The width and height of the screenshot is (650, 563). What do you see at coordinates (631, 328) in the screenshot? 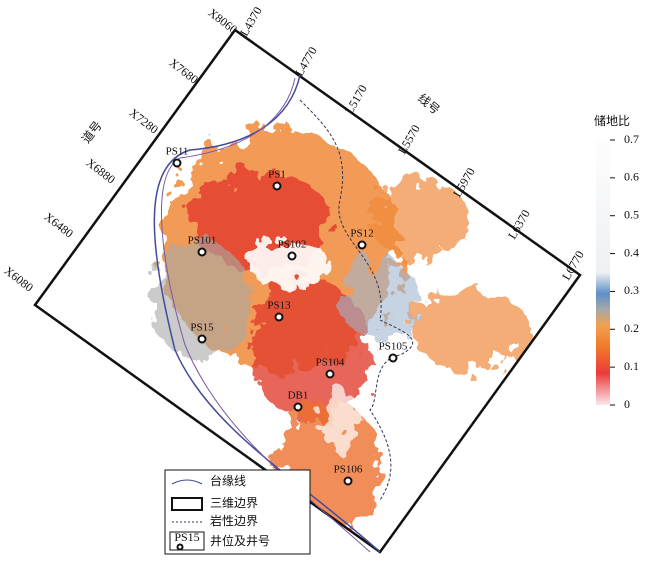
I see `colorbar-tick-label: 0.2` at bounding box center [631, 328].